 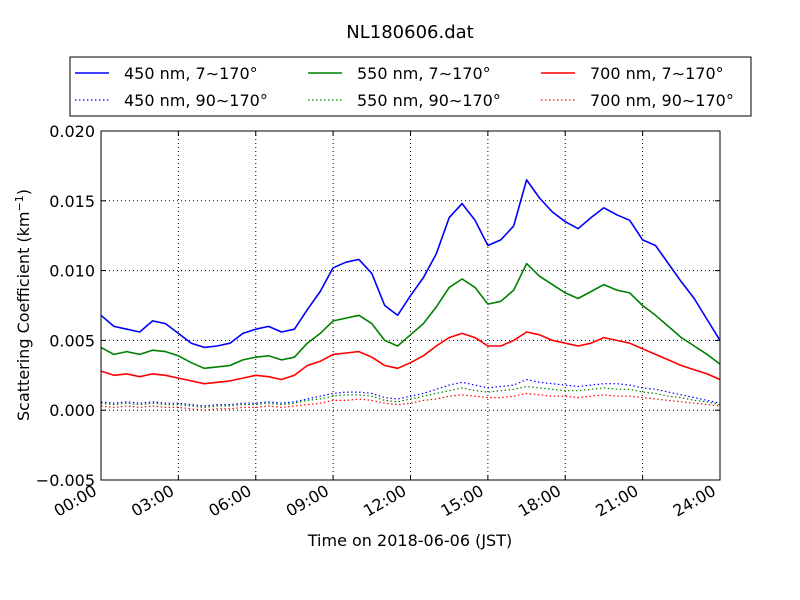 What do you see at coordinates (72, 410) in the screenshot?
I see `y-tick-label: 0.000` at bounding box center [72, 410].